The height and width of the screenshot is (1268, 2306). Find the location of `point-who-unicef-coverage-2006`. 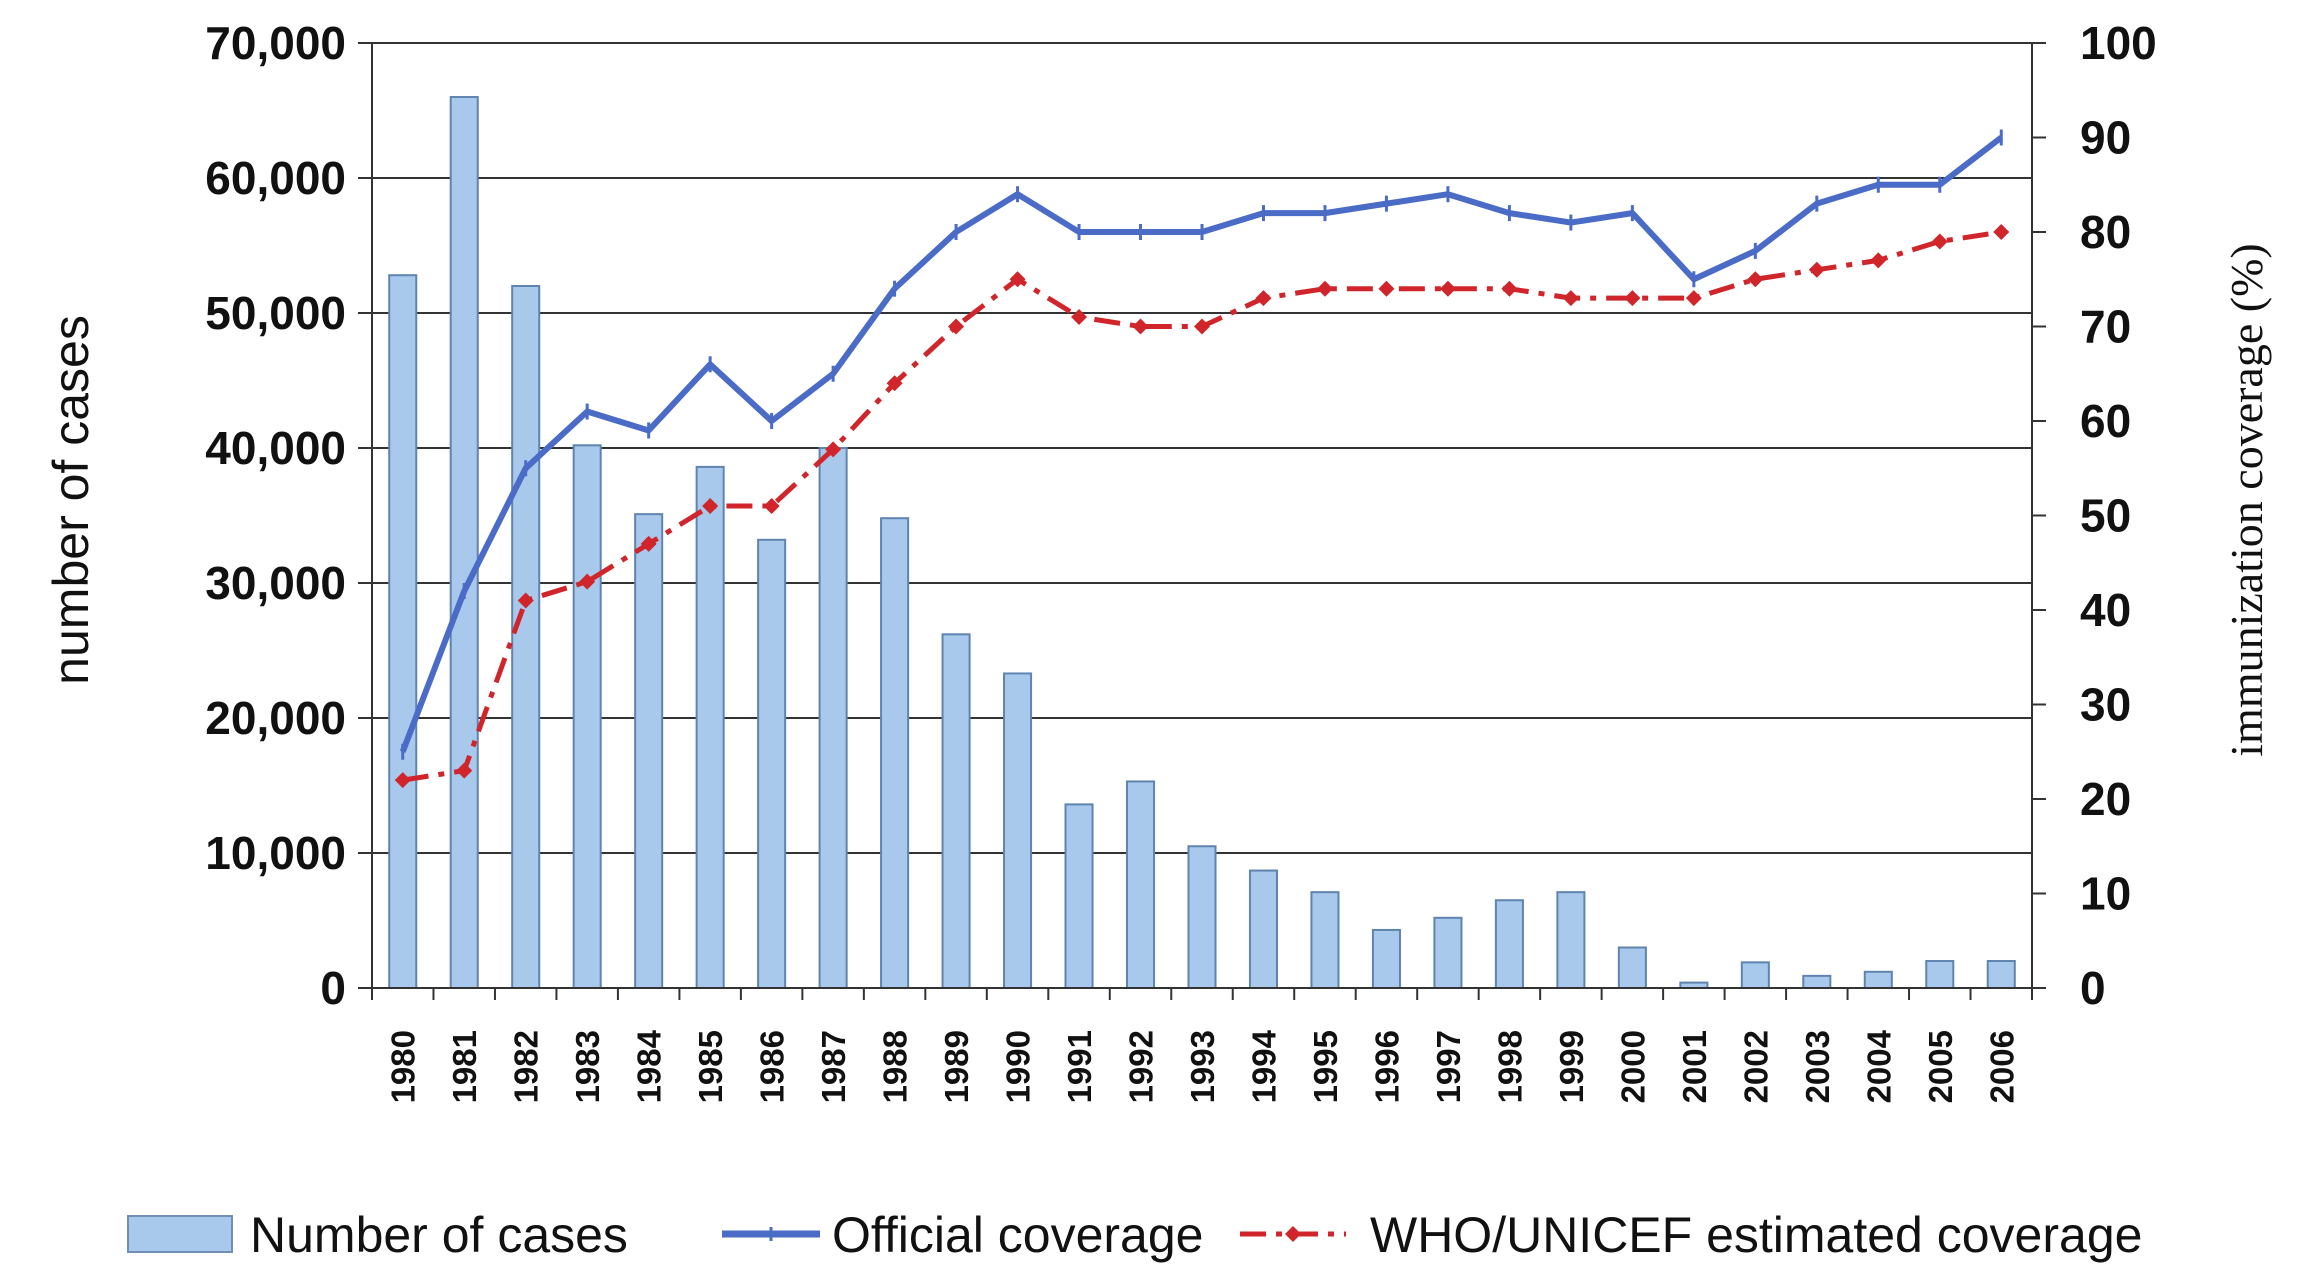

point-who-unicef-coverage-2006 is located at coordinates (2001, 232).